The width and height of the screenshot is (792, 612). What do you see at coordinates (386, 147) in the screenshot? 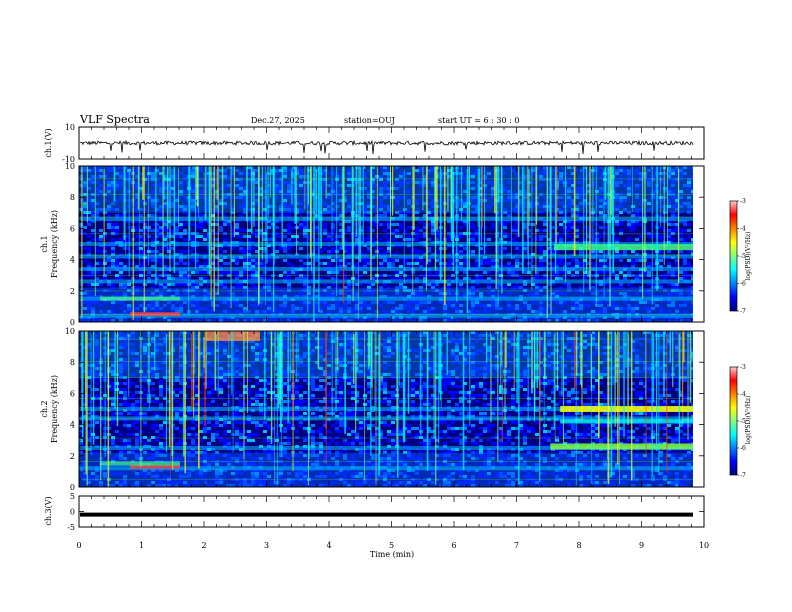
I see `ch1-trace` at bounding box center [386, 147].